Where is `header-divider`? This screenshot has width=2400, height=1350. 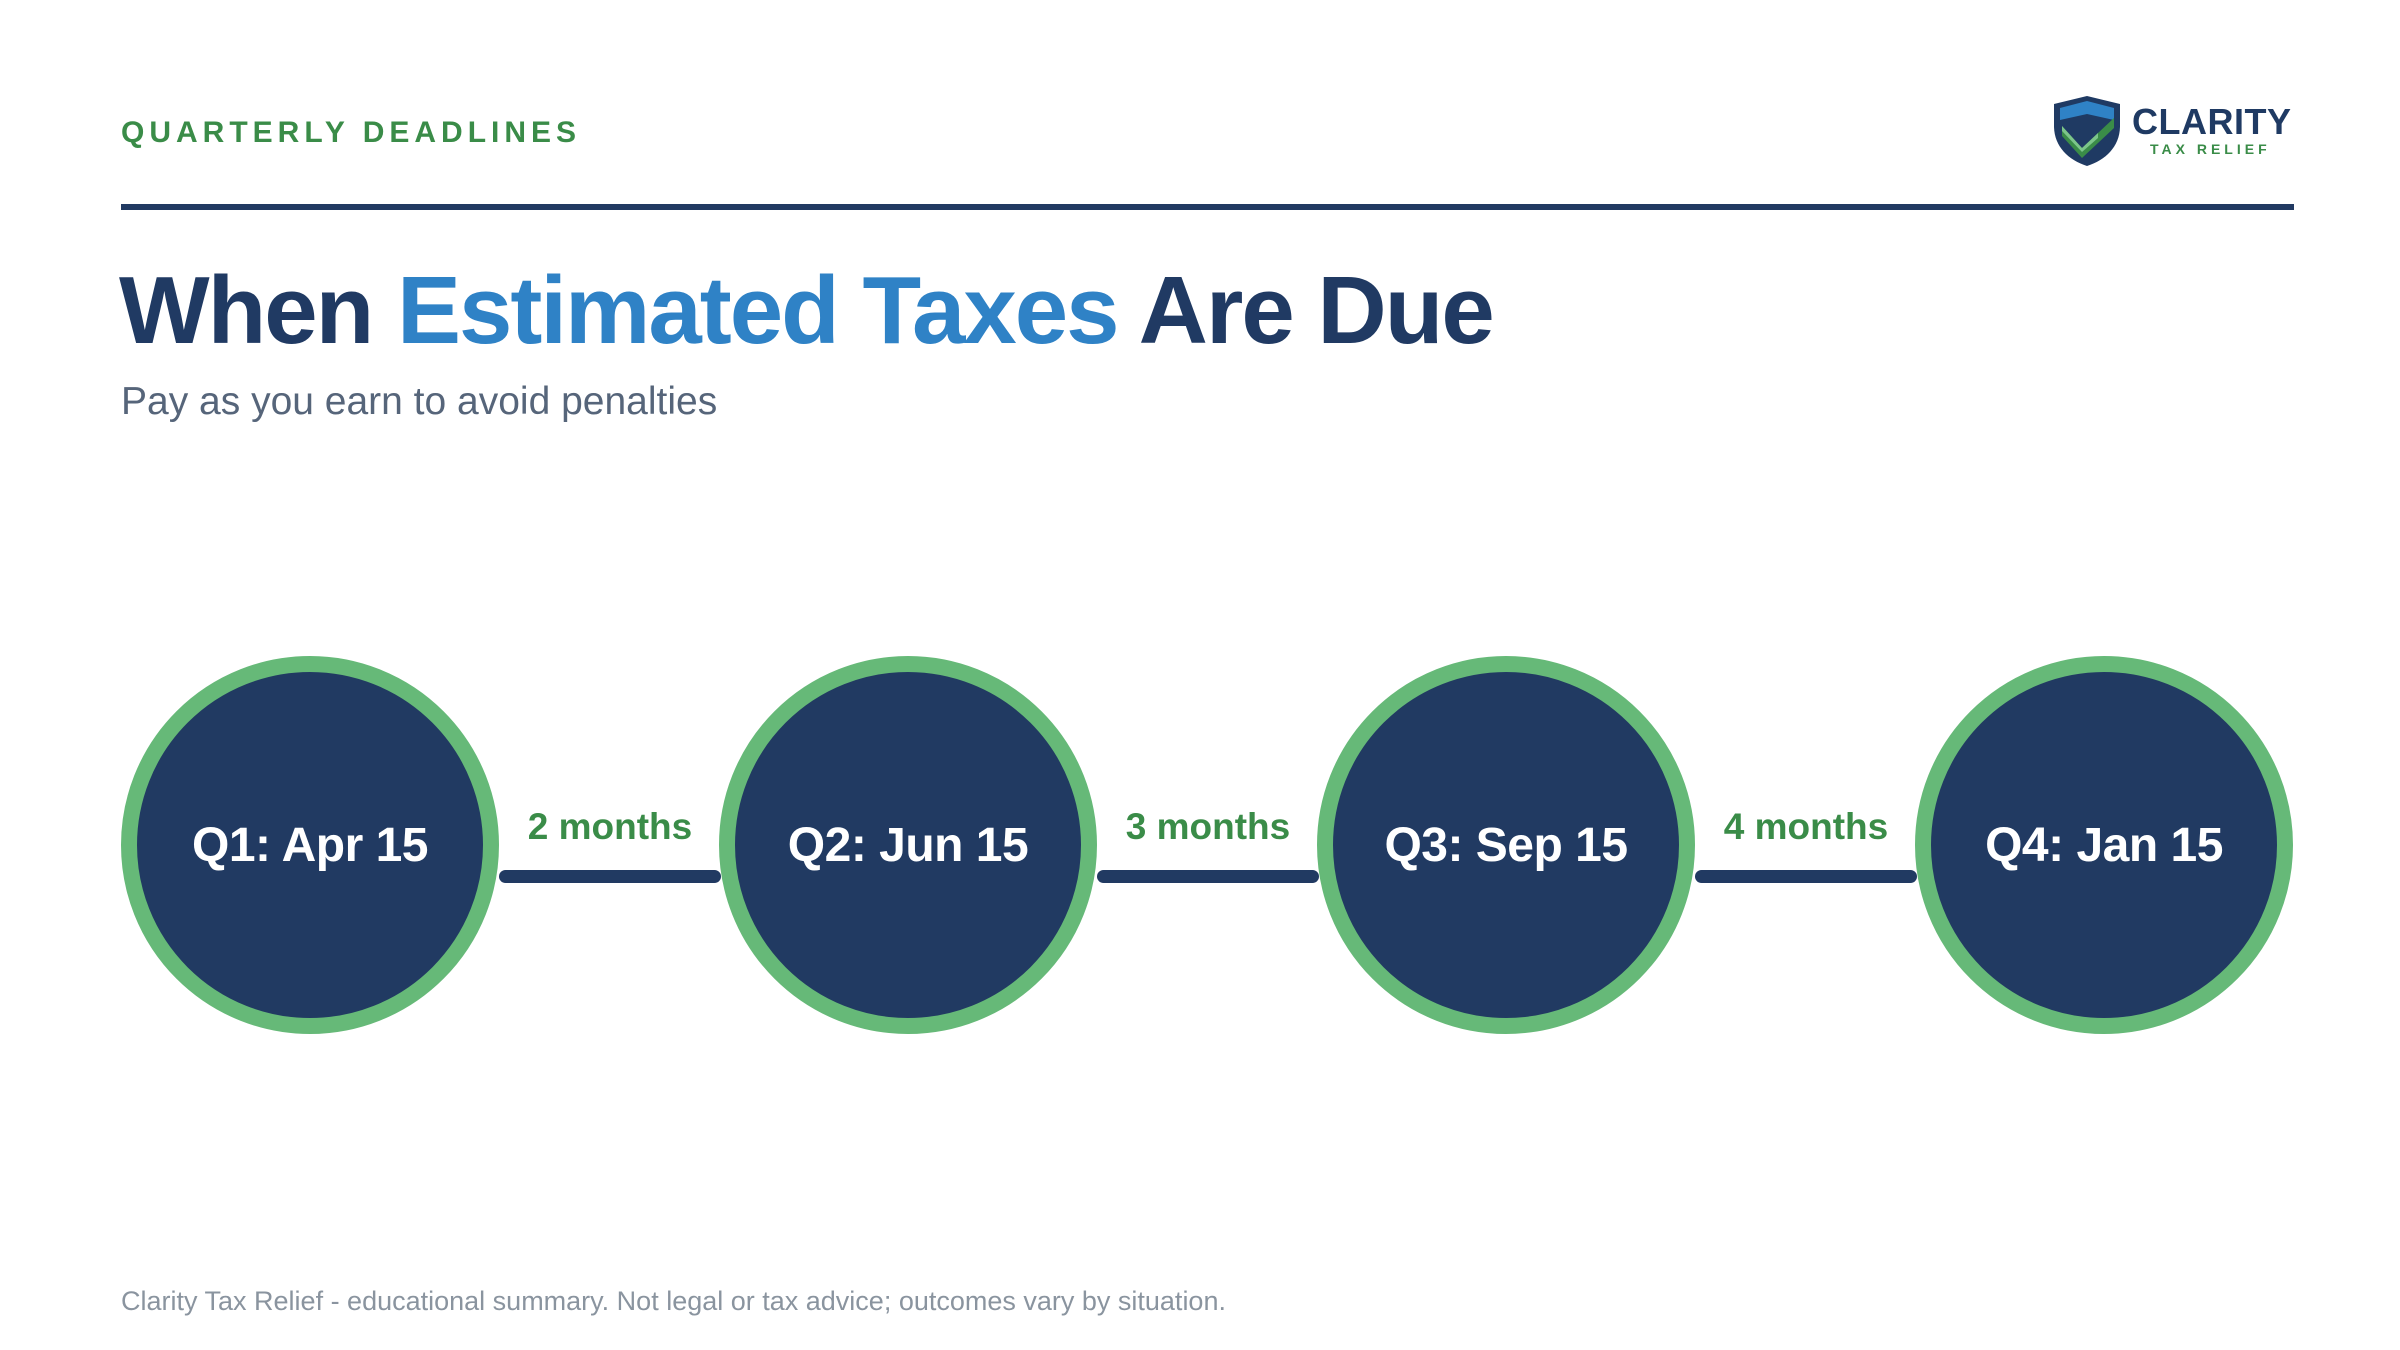
header-divider is located at coordinates (1207, 207).